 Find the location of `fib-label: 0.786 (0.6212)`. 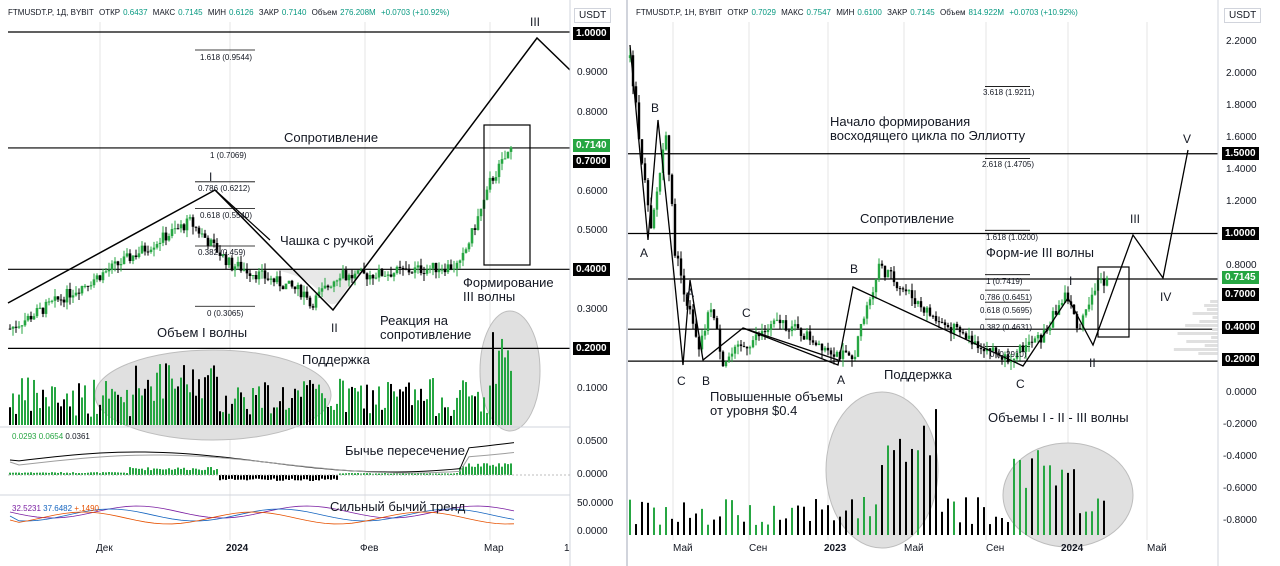

fib-label: 0.786 (0.6212) is located at coordinates (224, 188).